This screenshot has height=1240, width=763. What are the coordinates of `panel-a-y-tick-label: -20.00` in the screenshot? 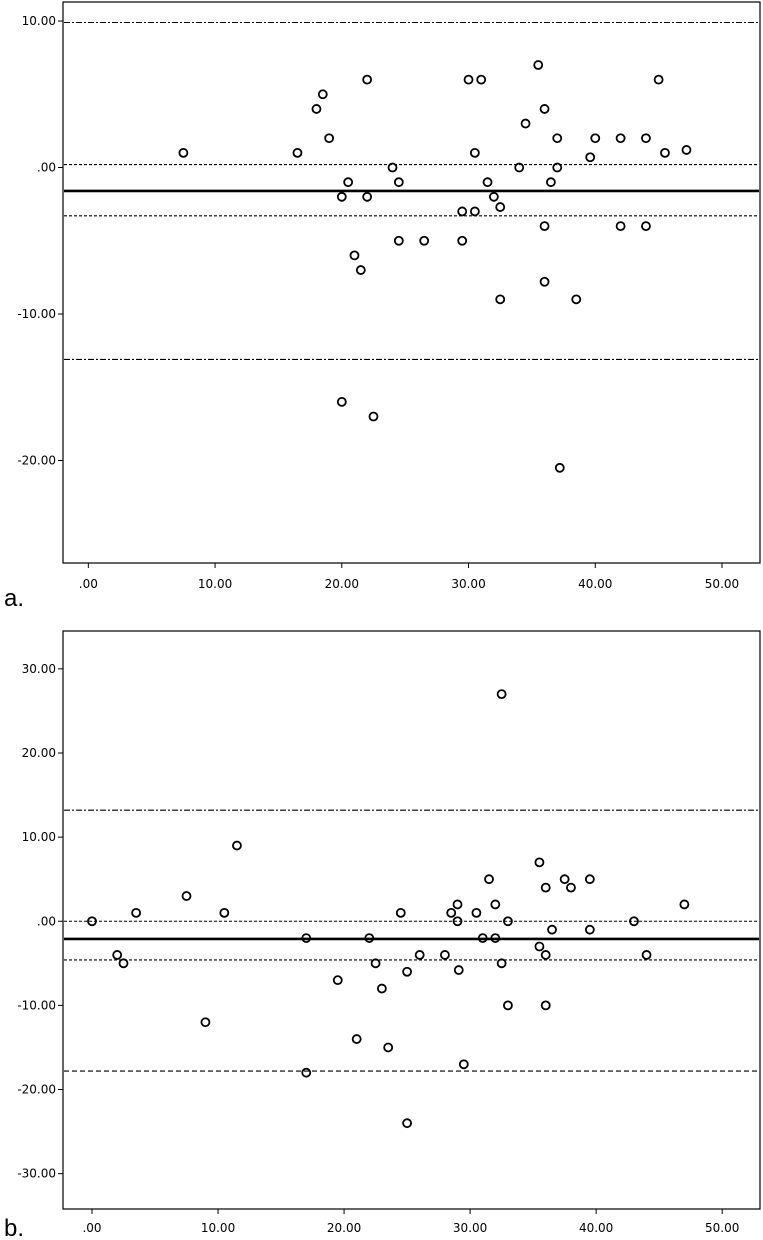 It's located at (36, 460).